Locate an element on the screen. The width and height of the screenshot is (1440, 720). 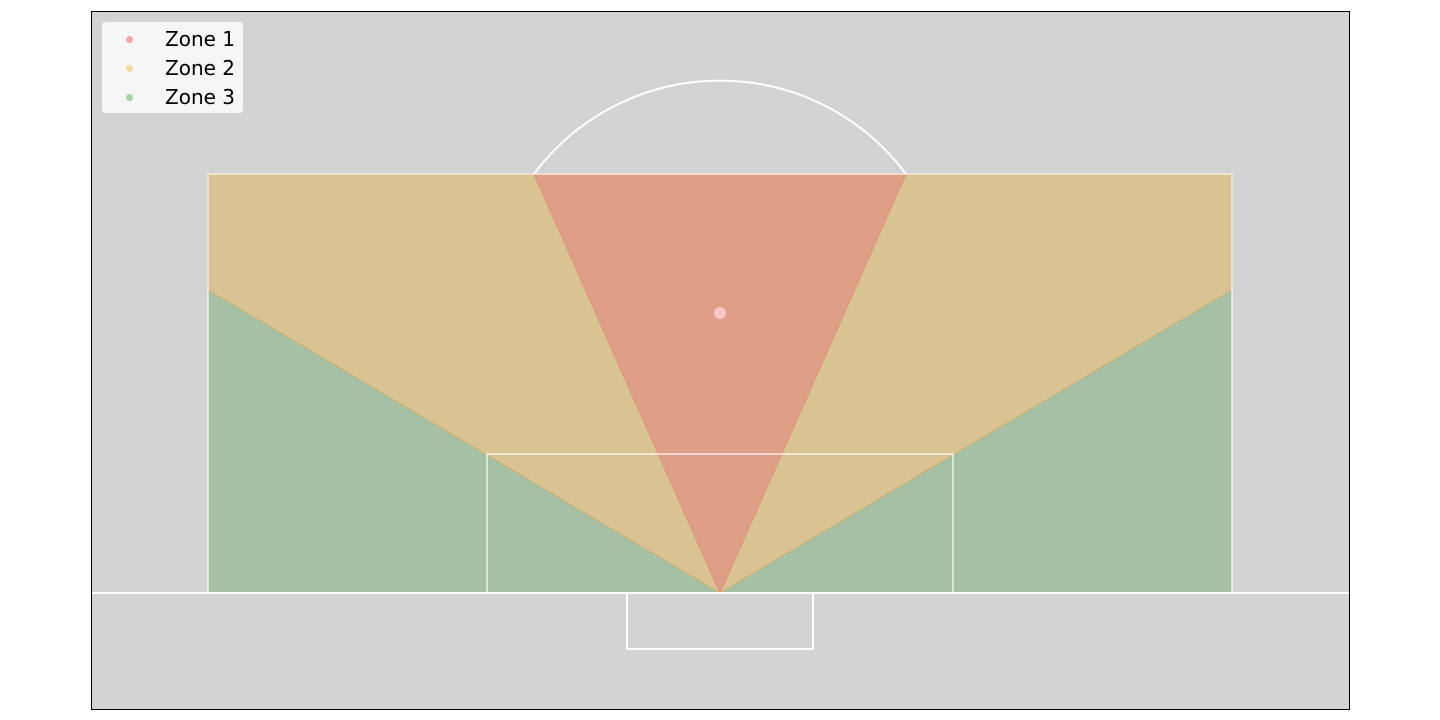
legend-item-zone-2: Zone 2 is located at coordinates (172, 68).